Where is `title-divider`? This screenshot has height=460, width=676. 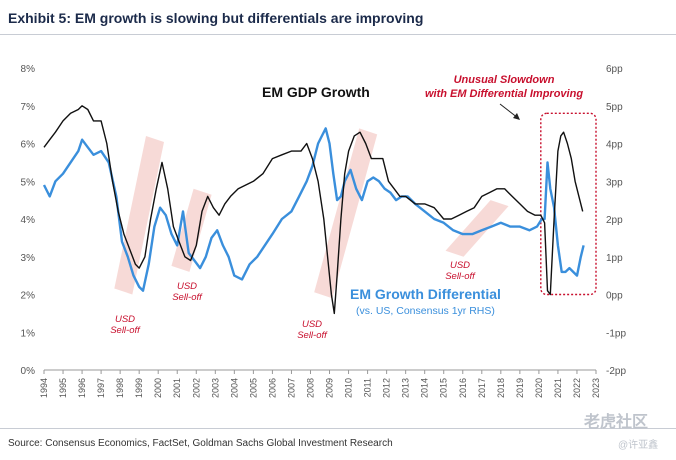
title-divider is located at coordinates (338, 34).